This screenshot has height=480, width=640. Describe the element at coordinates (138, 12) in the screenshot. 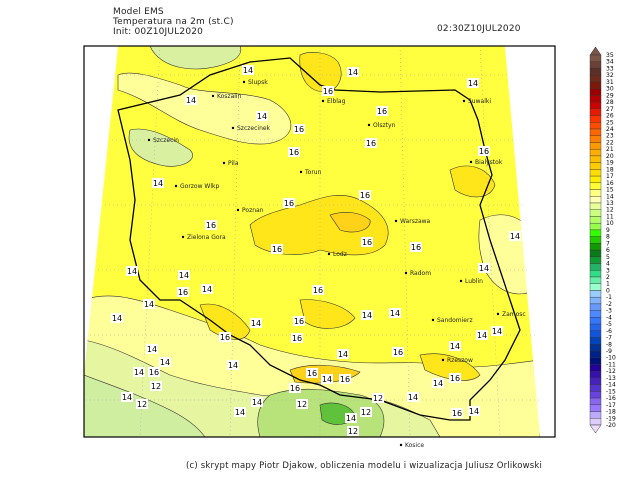

I see `model-name: Model EMS` at that location.